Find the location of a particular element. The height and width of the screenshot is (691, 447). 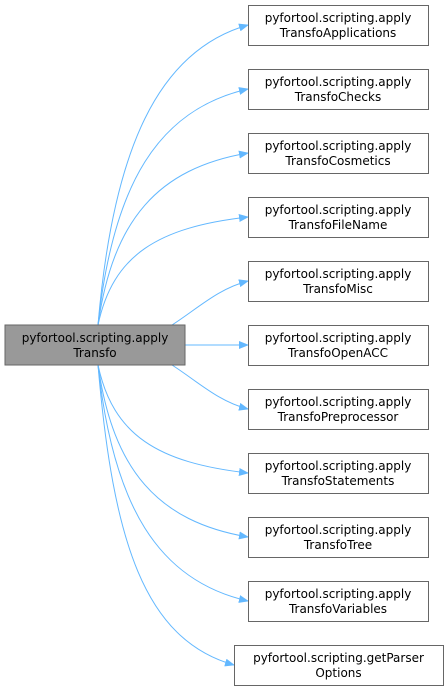

target-node-label-line2: TransfoStatements is located at coordinates (338, 481).